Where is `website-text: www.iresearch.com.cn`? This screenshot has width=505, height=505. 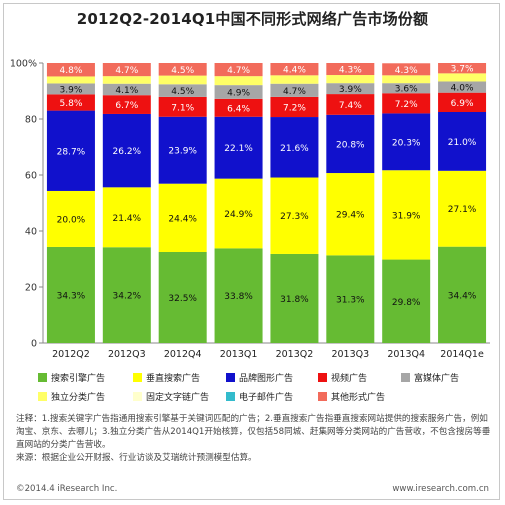
website-text: www.iresearch.com.cn is located at coordinates (440, 489).